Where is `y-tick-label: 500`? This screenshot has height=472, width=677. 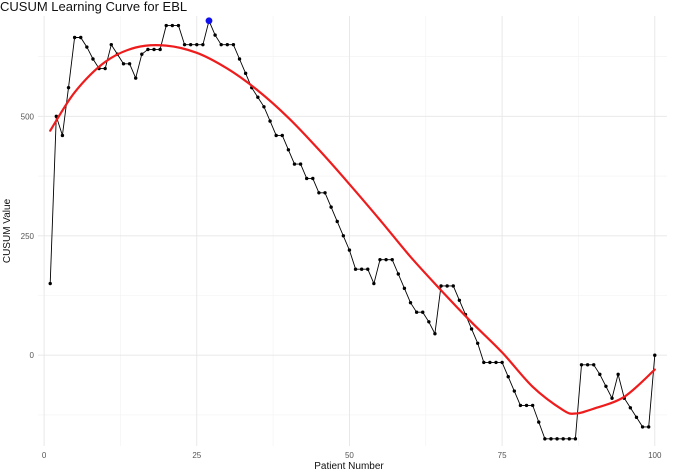
y-tick-label: 500 is located at coordinates (28, 116).